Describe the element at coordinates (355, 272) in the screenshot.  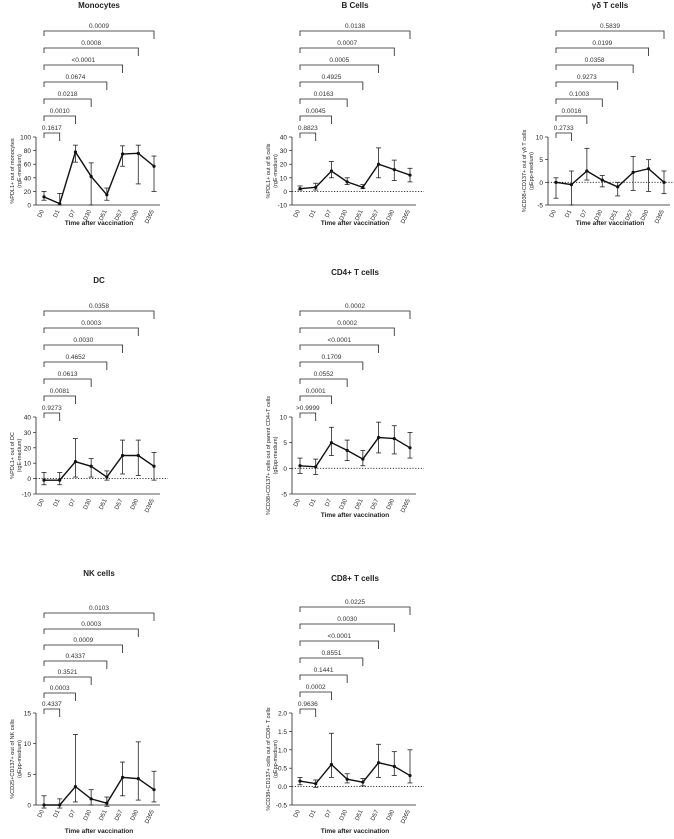
I see `chart-title: CD4+ T cells` at that location.